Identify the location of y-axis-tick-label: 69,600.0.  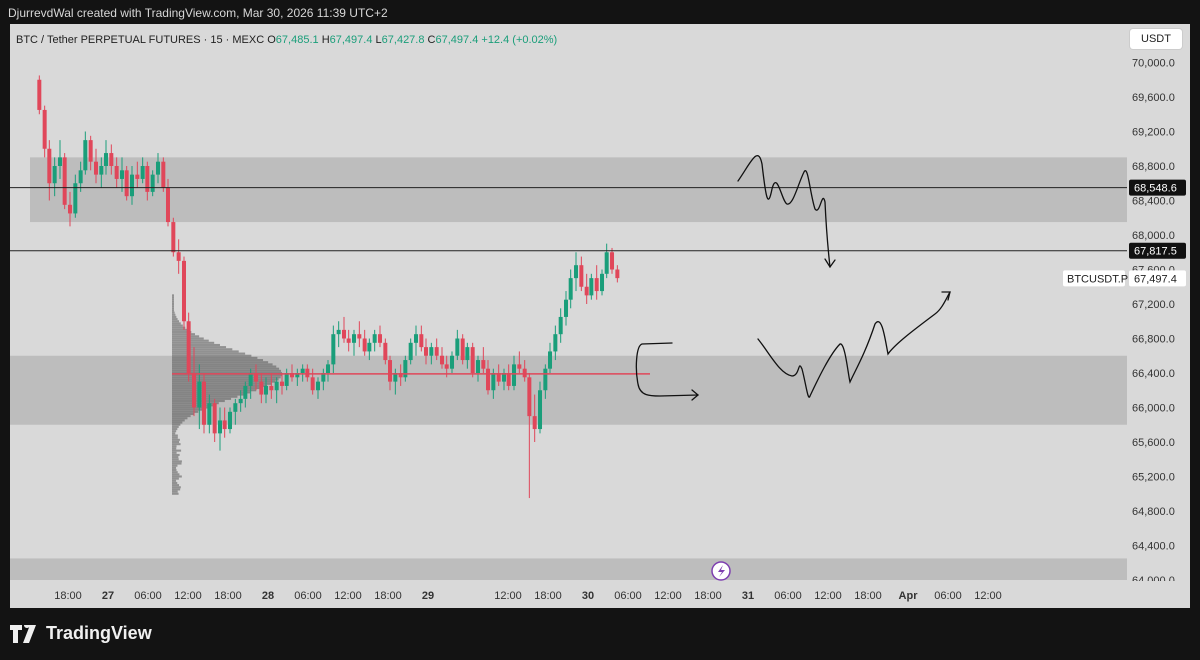
(1153, 98).